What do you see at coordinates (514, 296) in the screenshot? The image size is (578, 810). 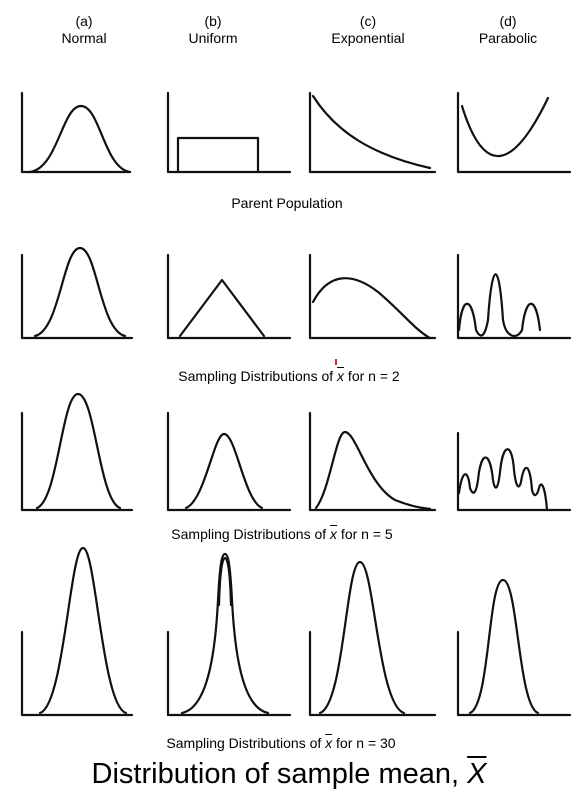 I see `n2-parabolic-plot` at bounding box center [514, 296].